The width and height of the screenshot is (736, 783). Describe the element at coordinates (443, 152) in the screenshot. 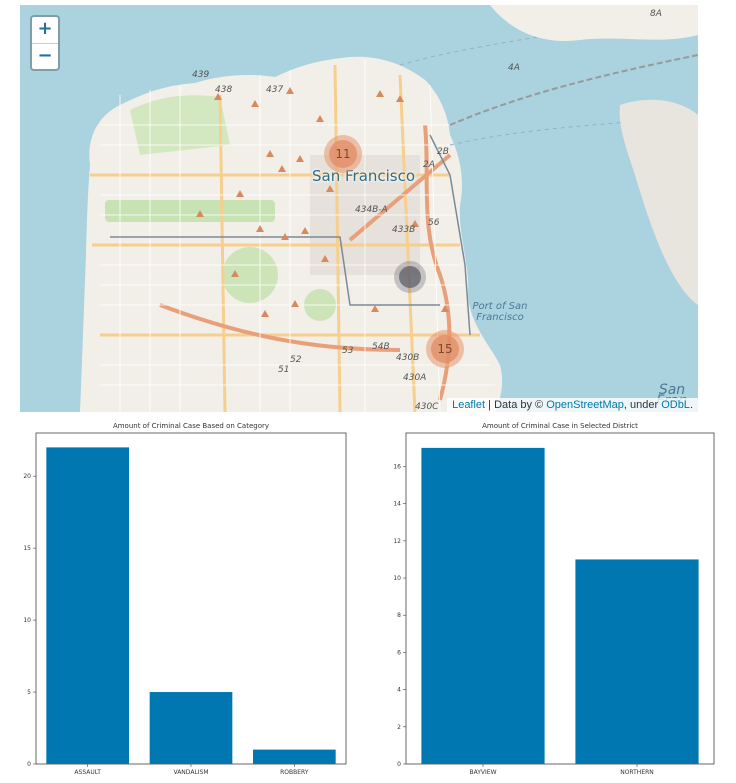

I see `road-label: 2B` at that location.